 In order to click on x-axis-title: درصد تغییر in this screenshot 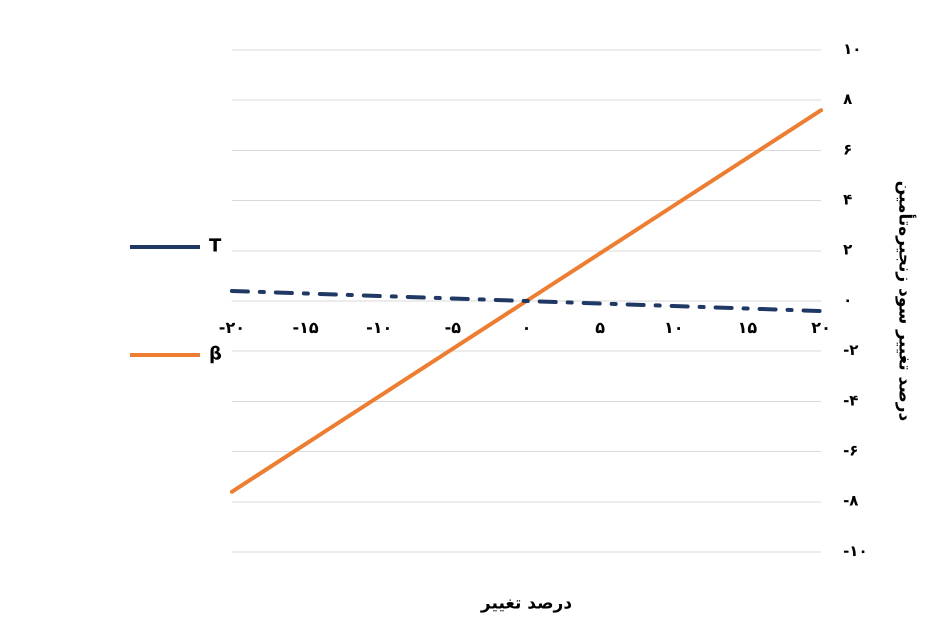, I will do `click(526, 603)`.